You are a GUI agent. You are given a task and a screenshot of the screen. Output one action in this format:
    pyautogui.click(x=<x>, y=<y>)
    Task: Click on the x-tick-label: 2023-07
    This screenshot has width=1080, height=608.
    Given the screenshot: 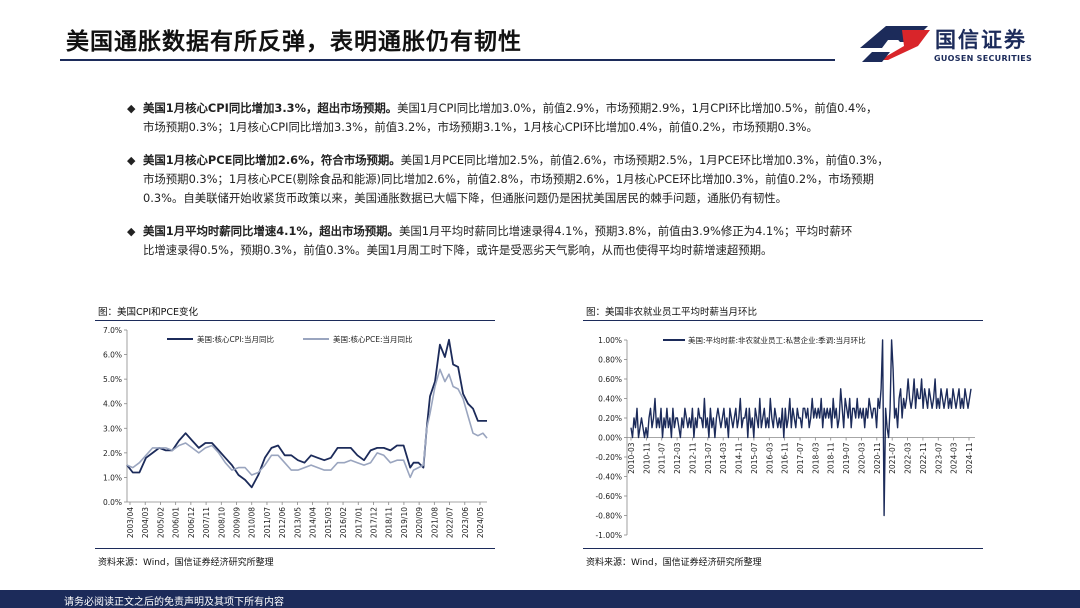 What is the action you would take?
    pyautogui.click(x=938, y=458)
    